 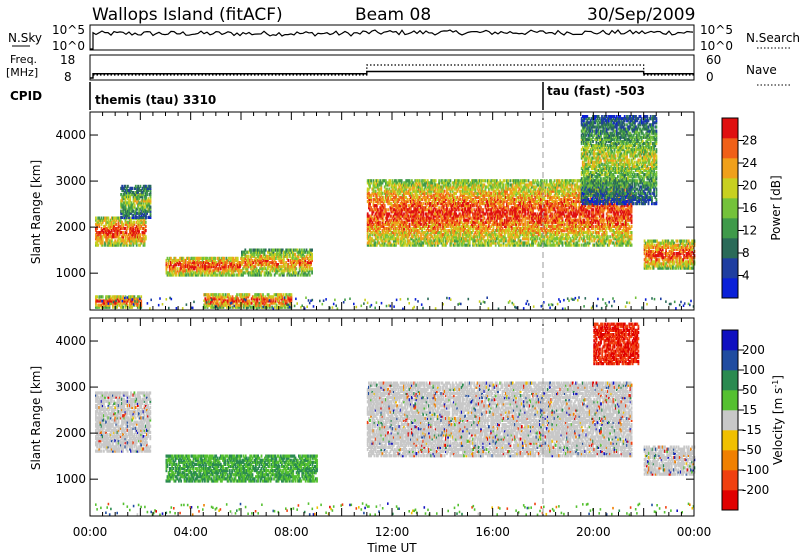 I want to click on colorbar-tick: 200, so click(x=753, y=350).